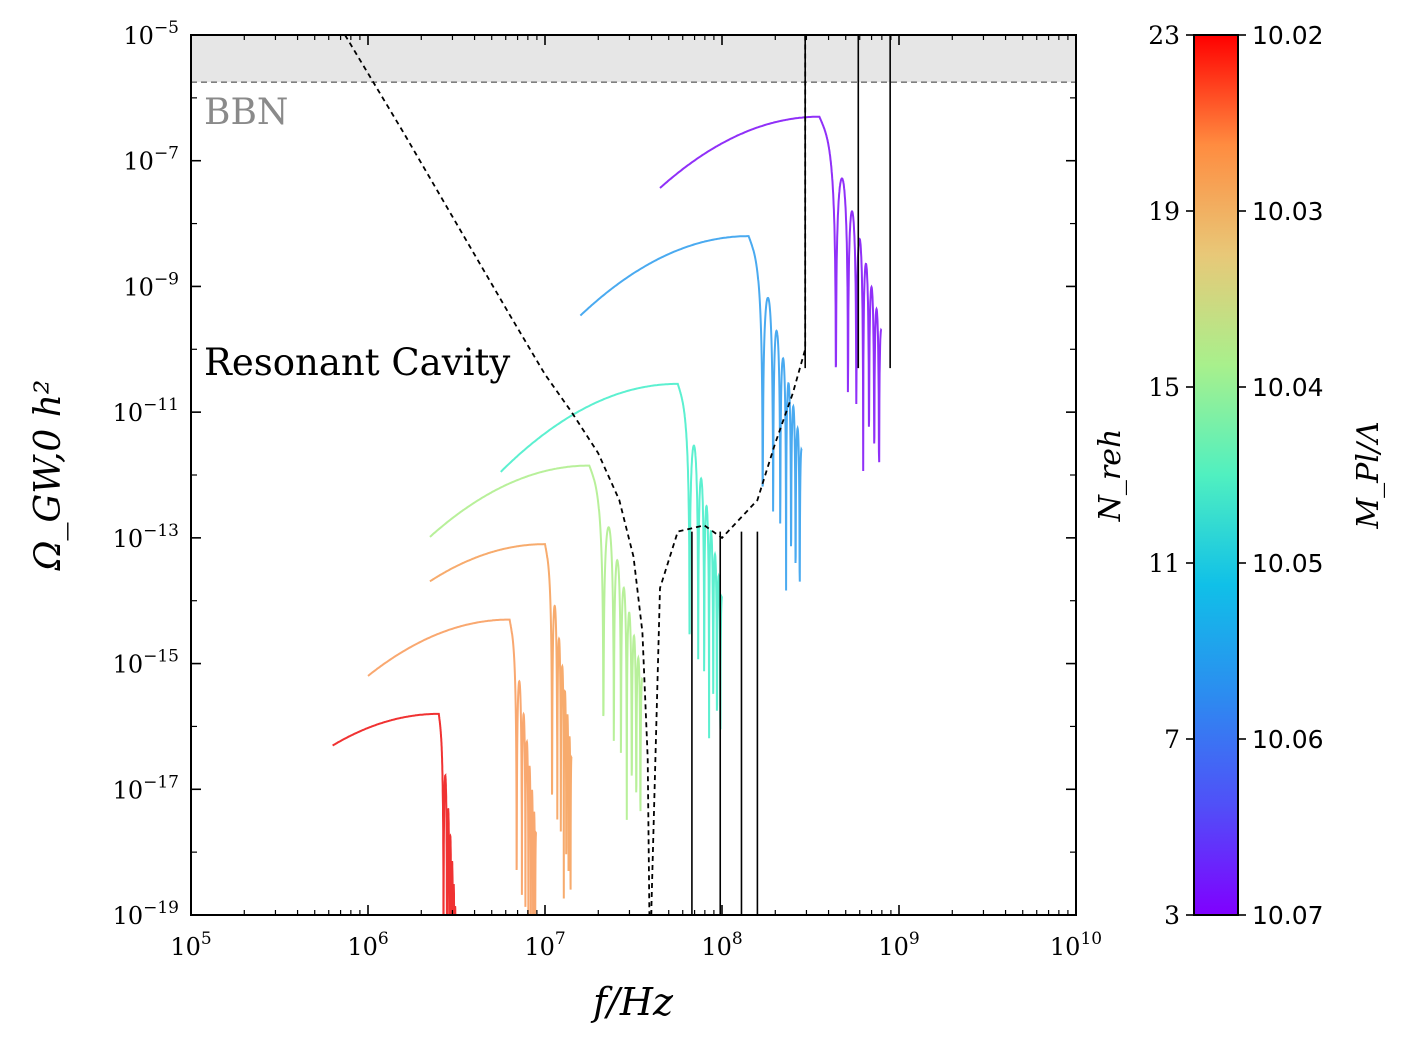 The image size is (1413, 1051). Describe the element at coordinates (146, 411) in the screenshot. I see `y-tick-label: 10⁻¹¹` at that location.